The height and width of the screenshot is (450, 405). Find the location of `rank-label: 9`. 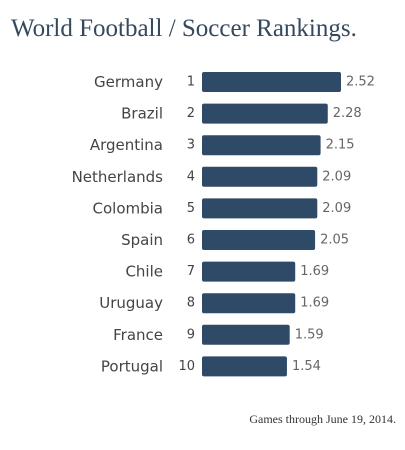

rank-label: 9 is located at coordinates (191, 334).